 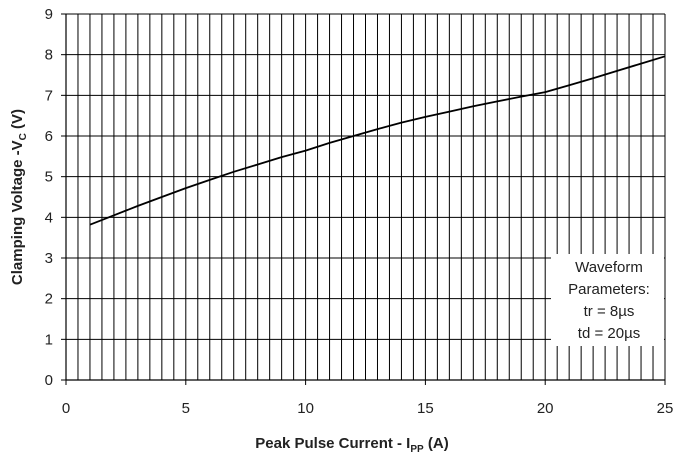 What do you see at coordinates (49, 95) in the screenshot?
I see `y-tick-label: 7` at bounding box center [49, 95].